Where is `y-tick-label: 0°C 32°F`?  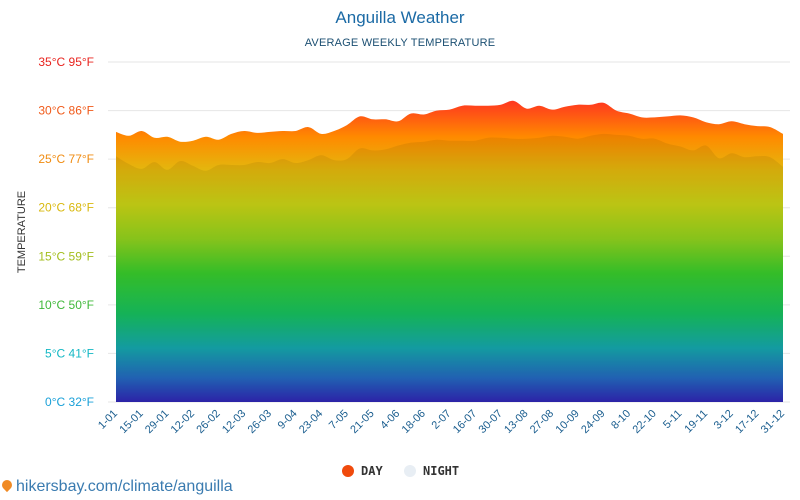 y-tick-label: 0°C 32°F is located at coordinates (69, 402).